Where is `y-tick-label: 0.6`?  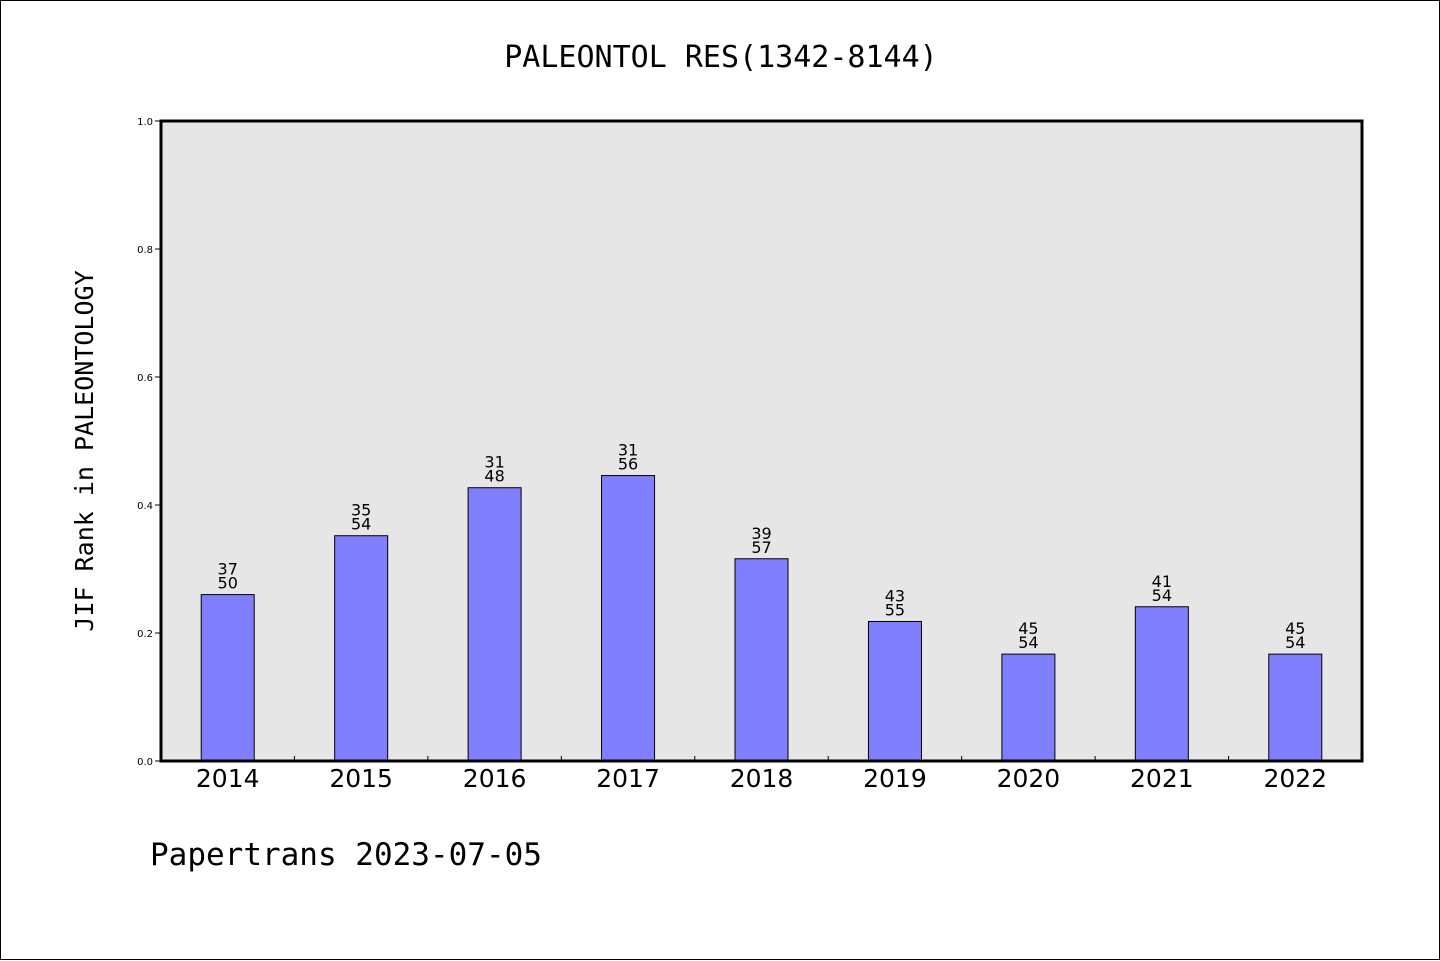 y-tick-label: 0.6 is located at coordinates (145, 378).